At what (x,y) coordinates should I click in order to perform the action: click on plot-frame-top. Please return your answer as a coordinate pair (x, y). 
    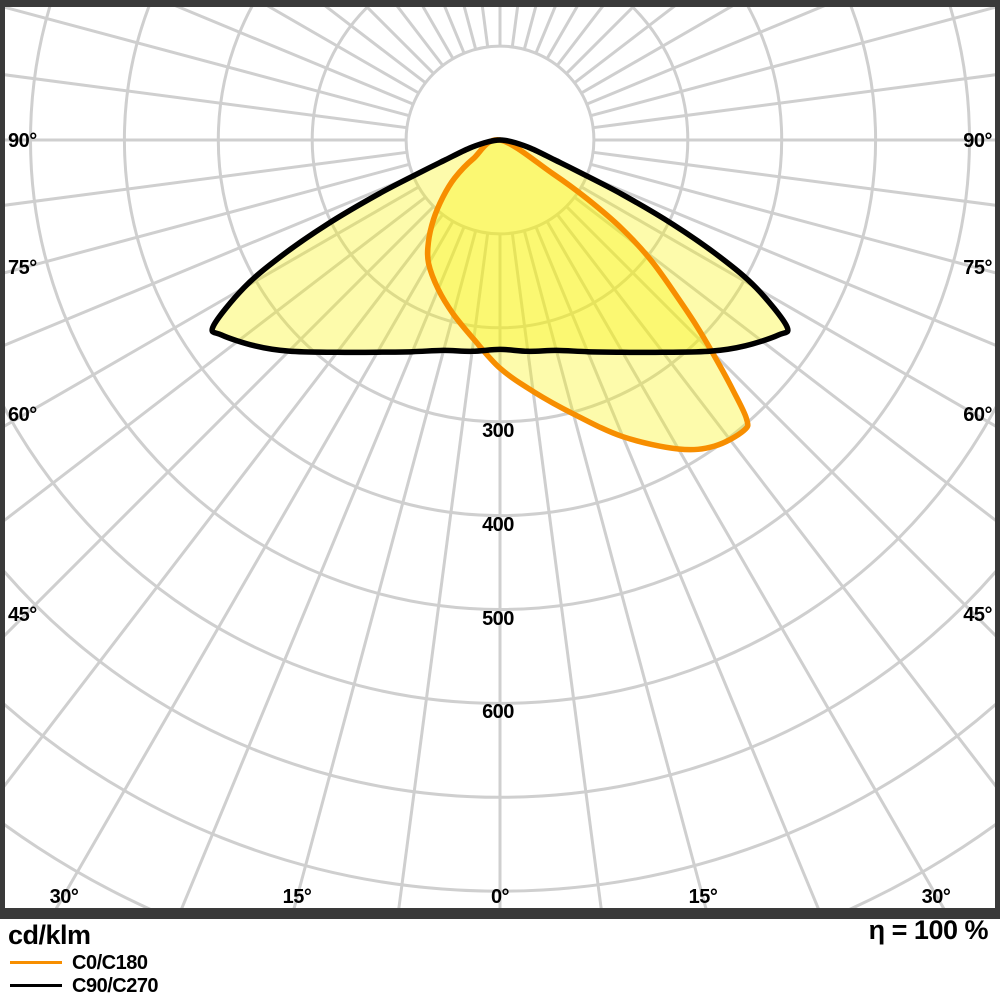
    Looking at the image, I should click on (500, 3).